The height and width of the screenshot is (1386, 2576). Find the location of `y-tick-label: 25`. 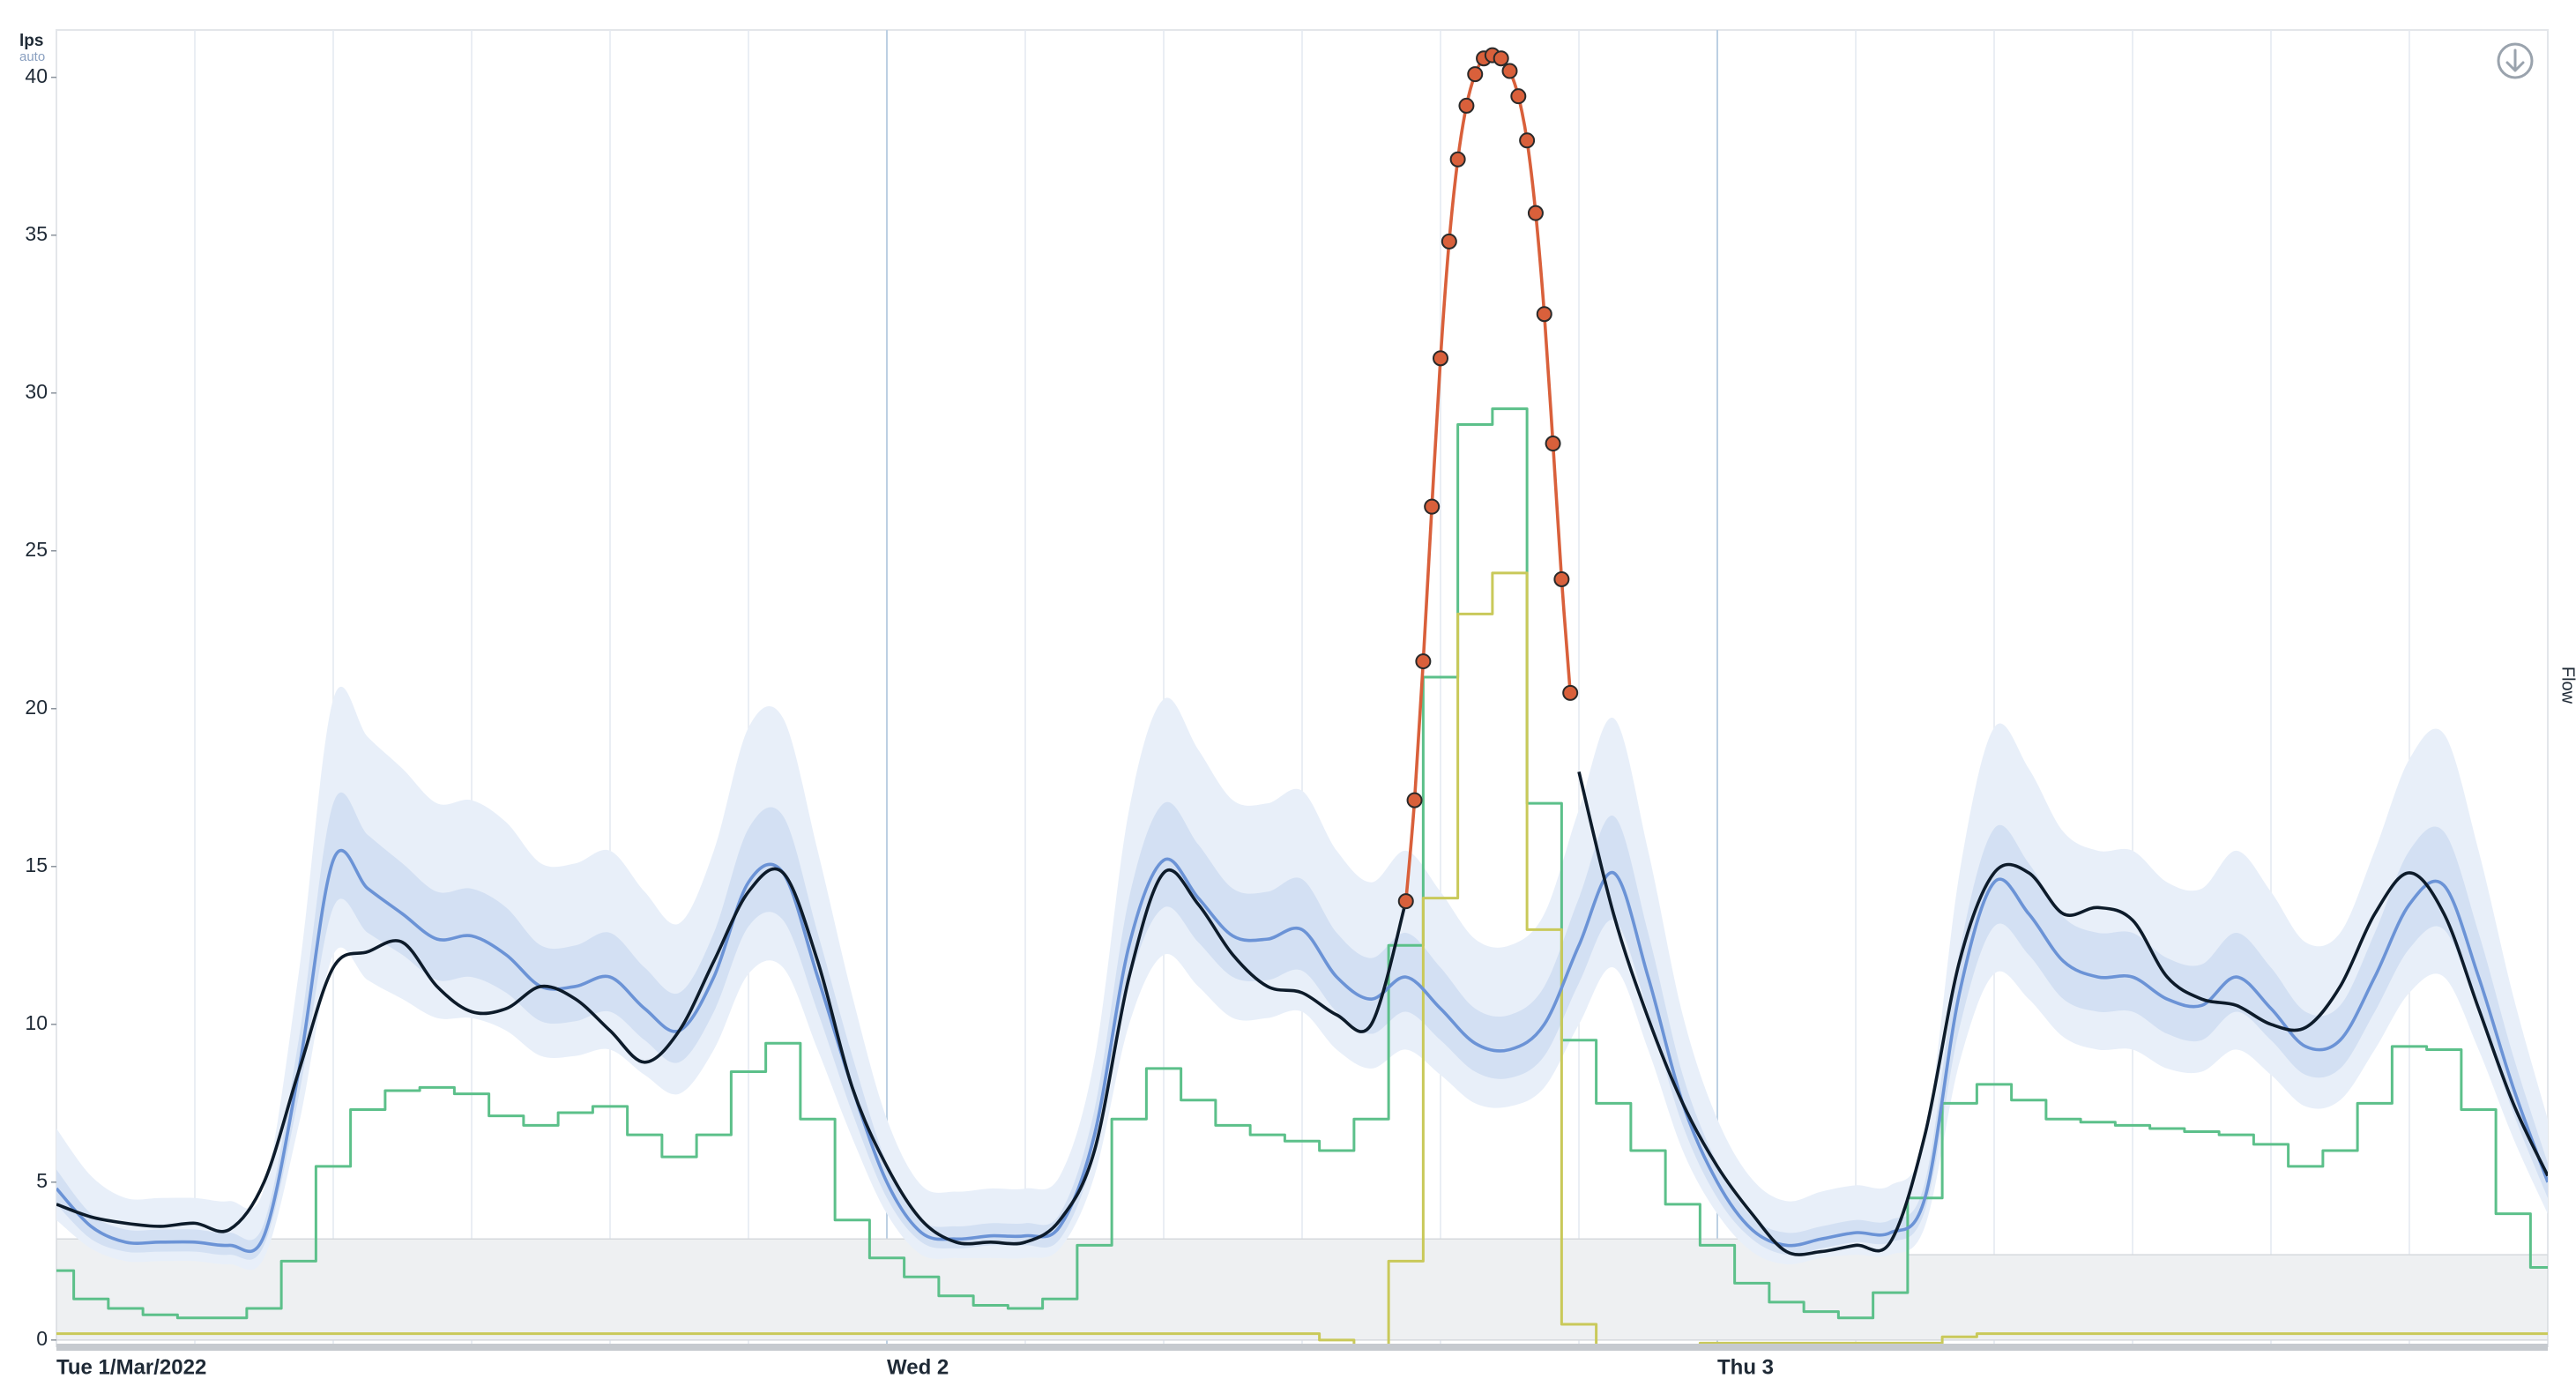

y-tick-label: 25 is located at coordinates (36, 549).